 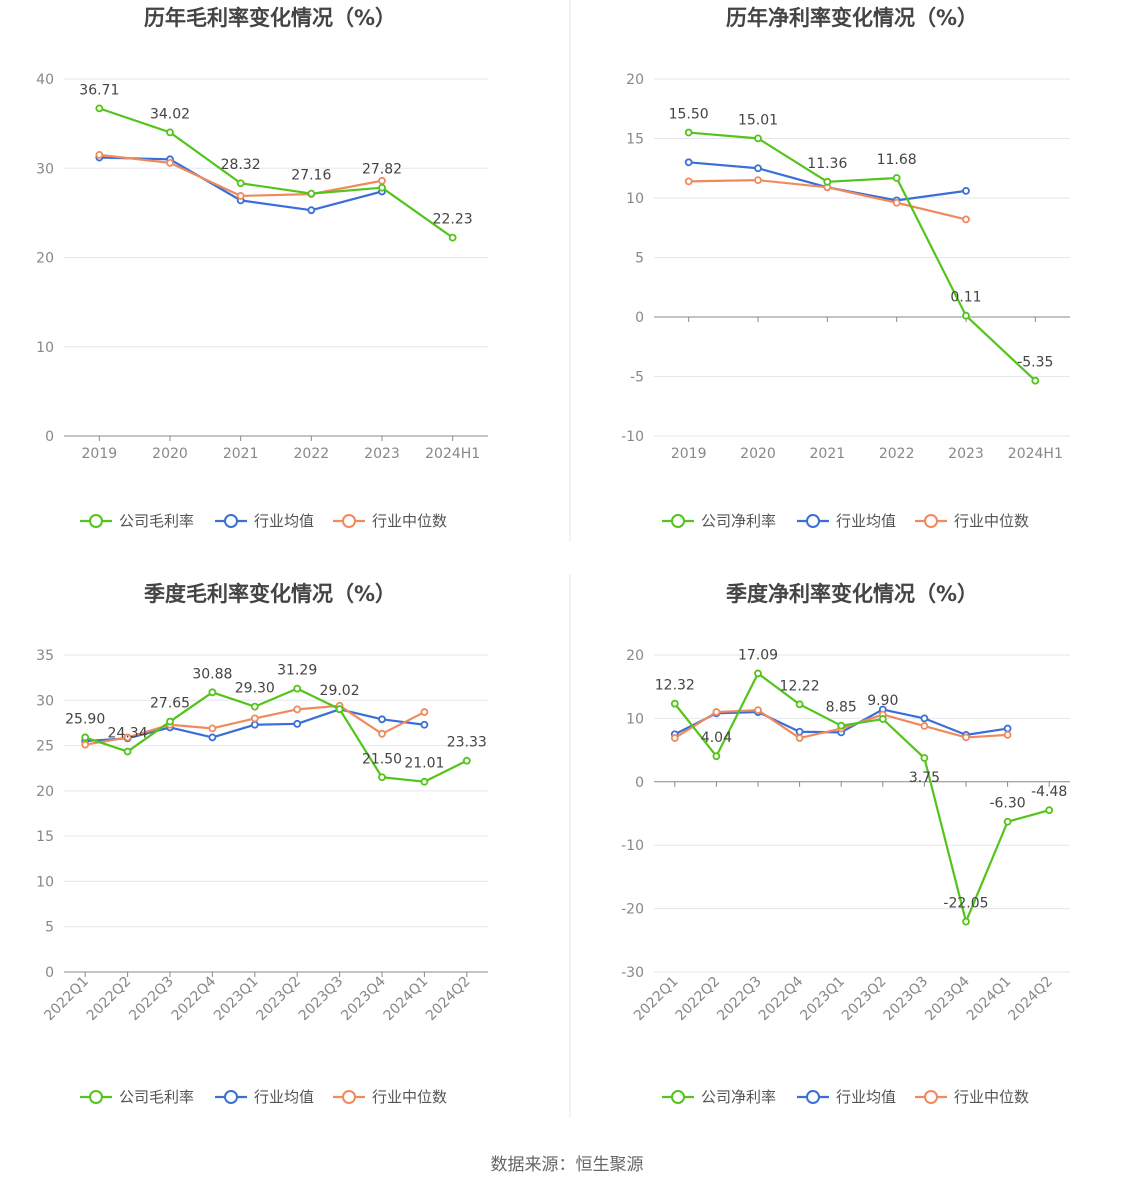 I want to click on y-tick-label: 0, so click(x=49, y=973).